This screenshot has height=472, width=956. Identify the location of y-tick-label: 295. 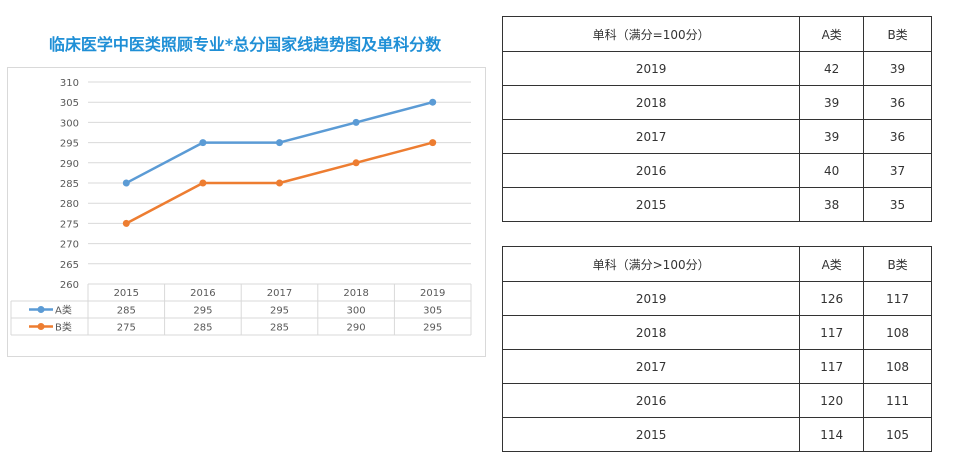
(69, 144).